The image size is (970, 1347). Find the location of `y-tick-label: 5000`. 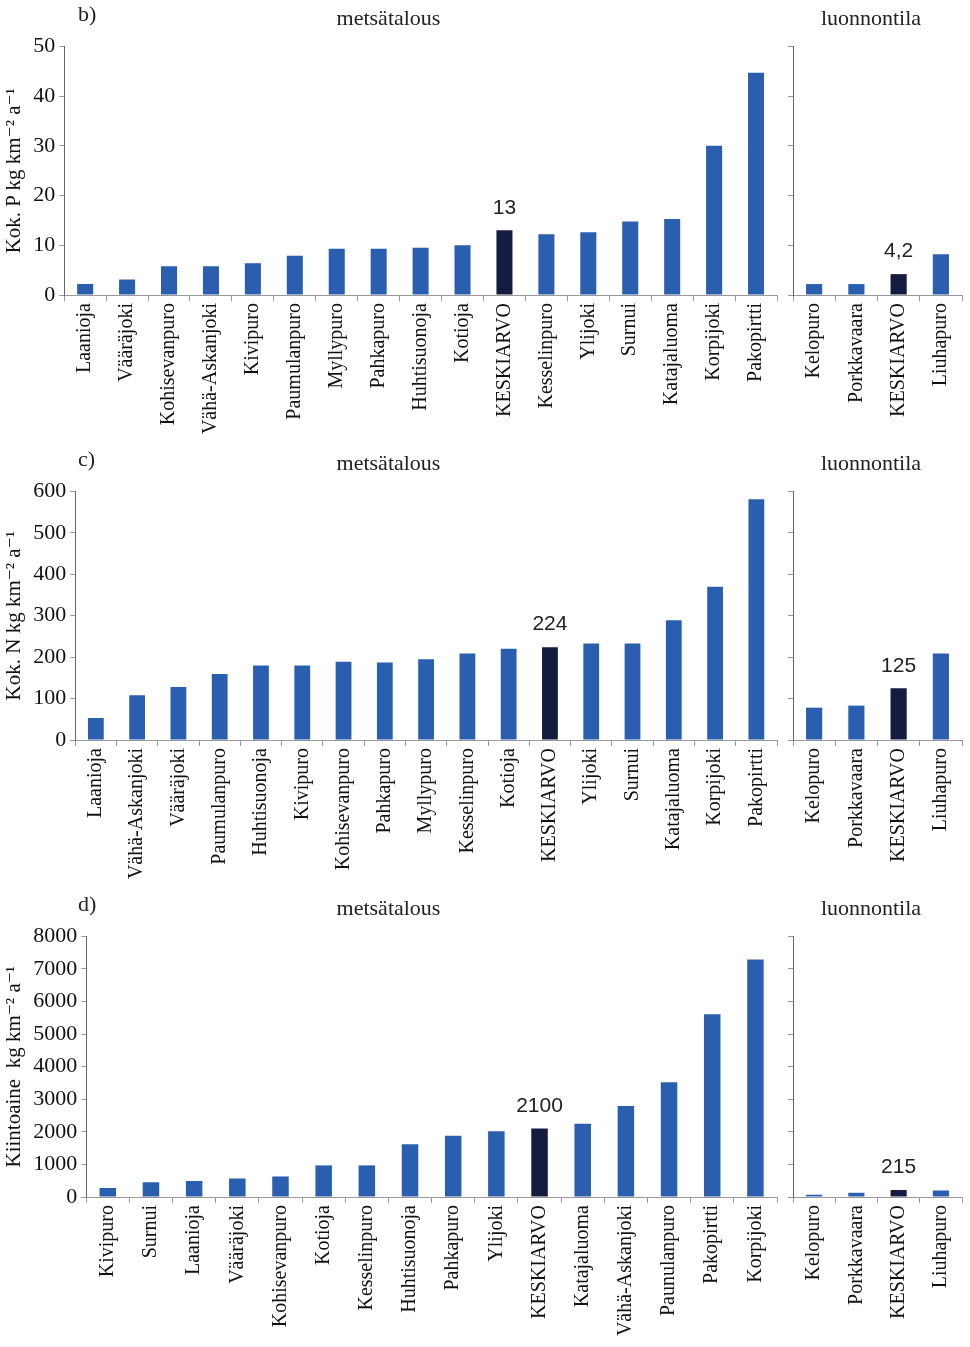

y-tick-label: 5000 is located at coordinates (55, 1032).